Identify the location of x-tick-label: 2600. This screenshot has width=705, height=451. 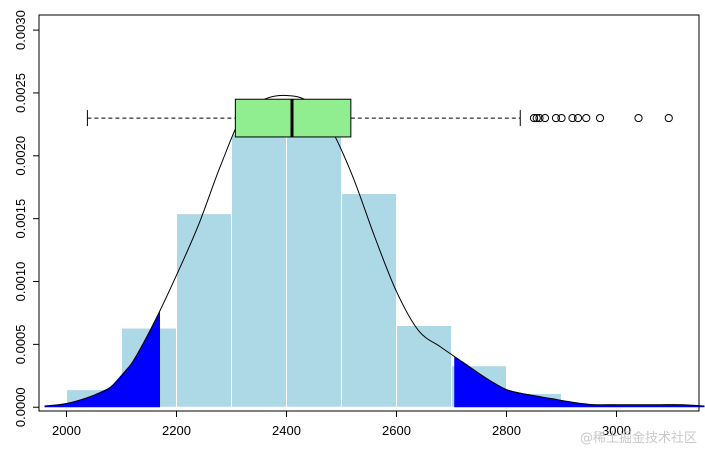
(396, 430).